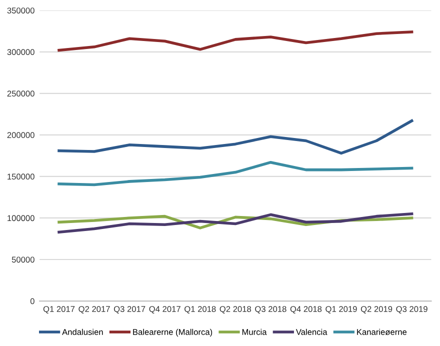 This screenshot has width=440, height=346. What do you see at coordinates (20, 93) in the screenshot?
I see `y-tick-label: 250000` at bounding box center [20, 93].